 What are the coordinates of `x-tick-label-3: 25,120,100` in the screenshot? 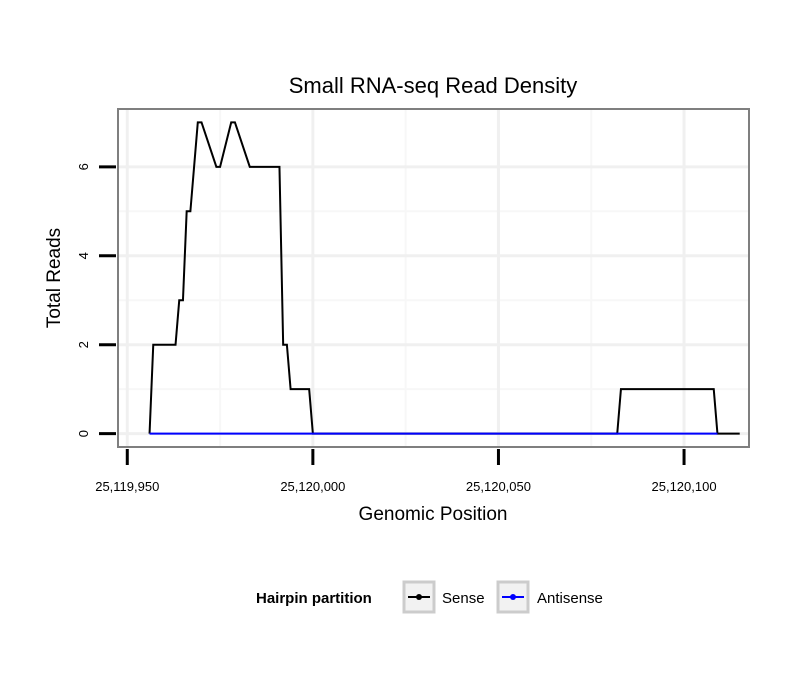 It's located at (684, 486).